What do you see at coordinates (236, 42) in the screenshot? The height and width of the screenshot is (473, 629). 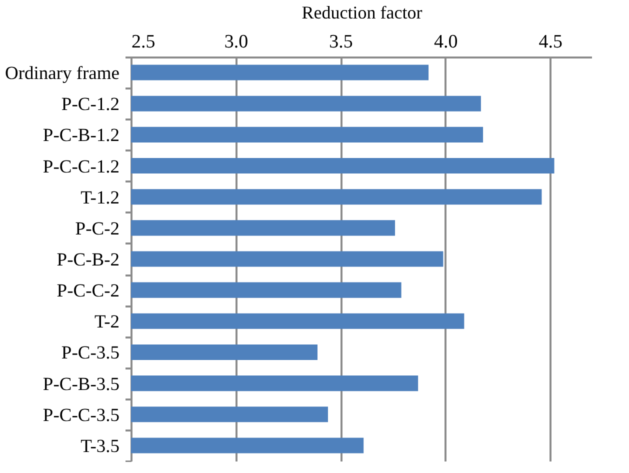 I see `x-tick-label: 3.0` at bounding box center [236, 42].